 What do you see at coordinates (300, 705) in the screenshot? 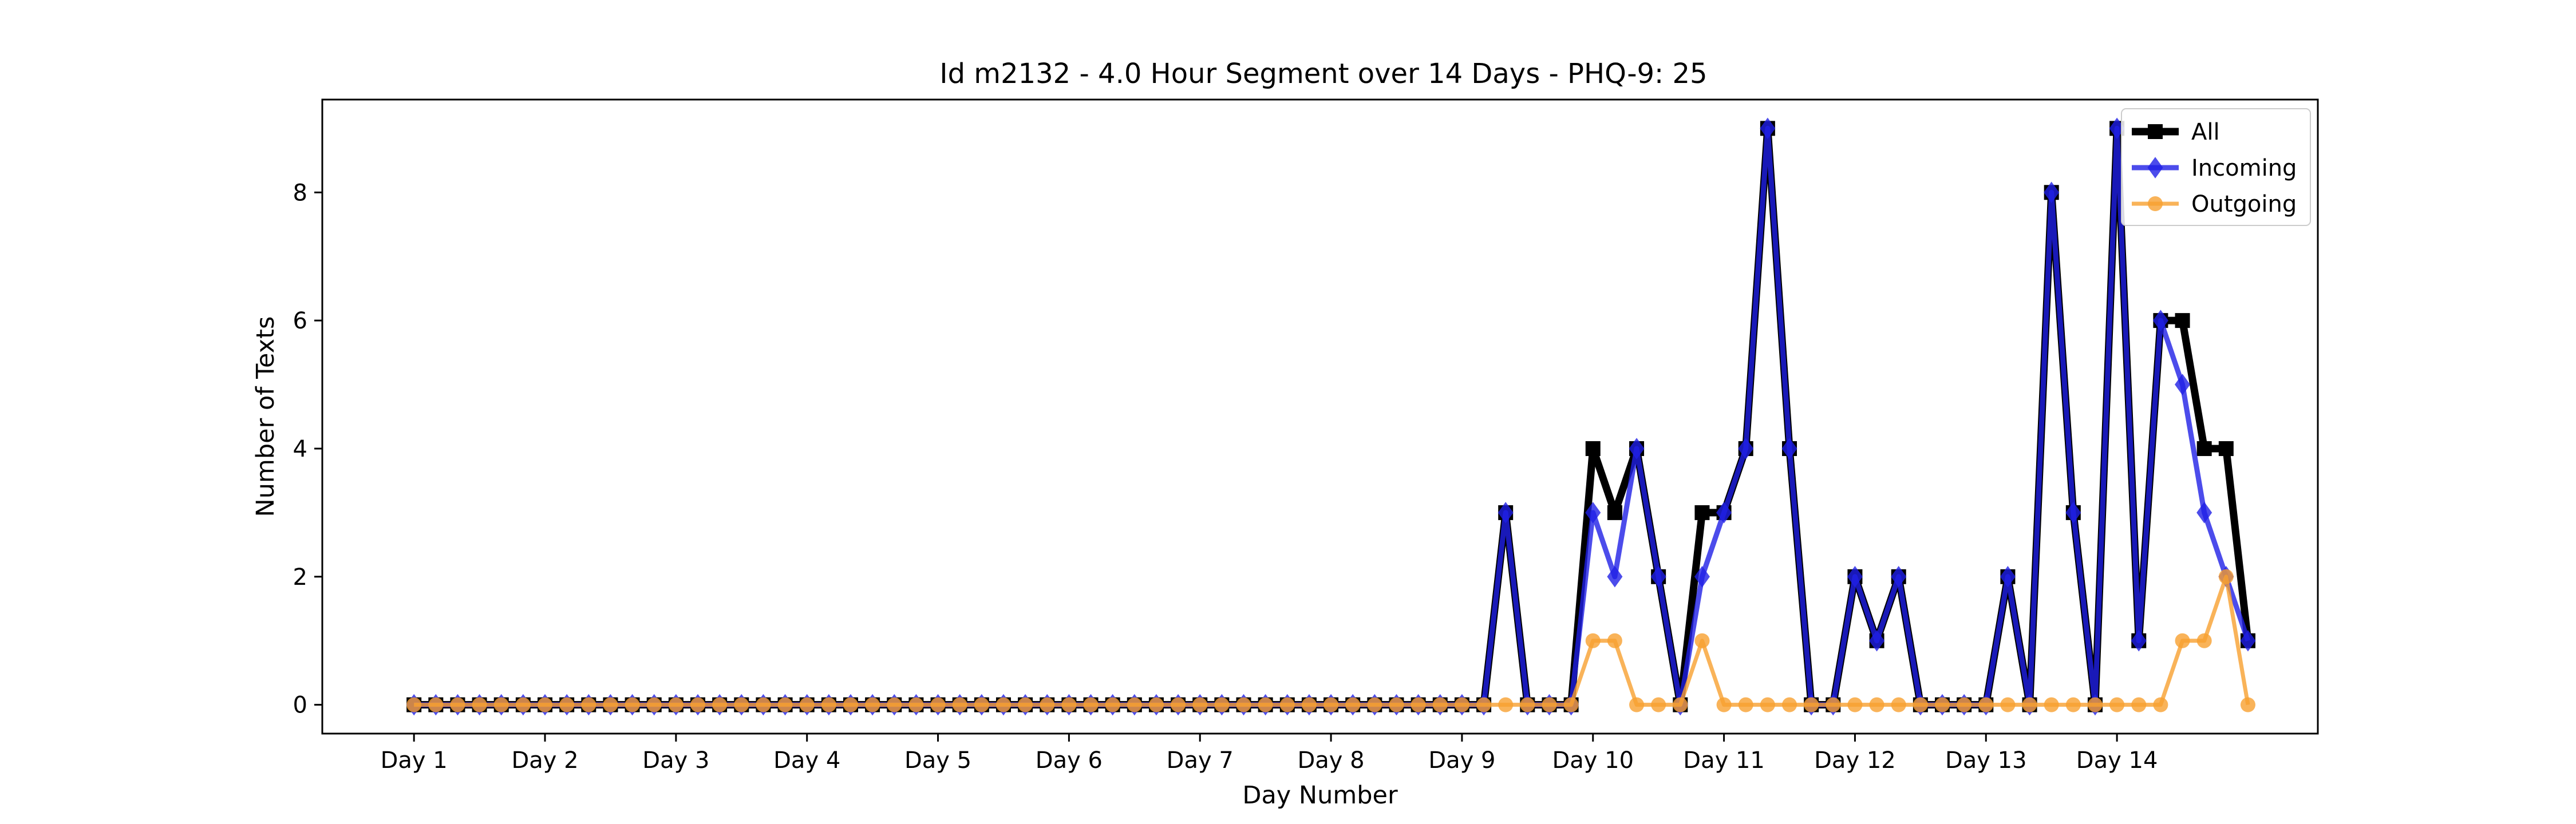
I see `y-tick-label: 0` at bounding box center [300, 705].